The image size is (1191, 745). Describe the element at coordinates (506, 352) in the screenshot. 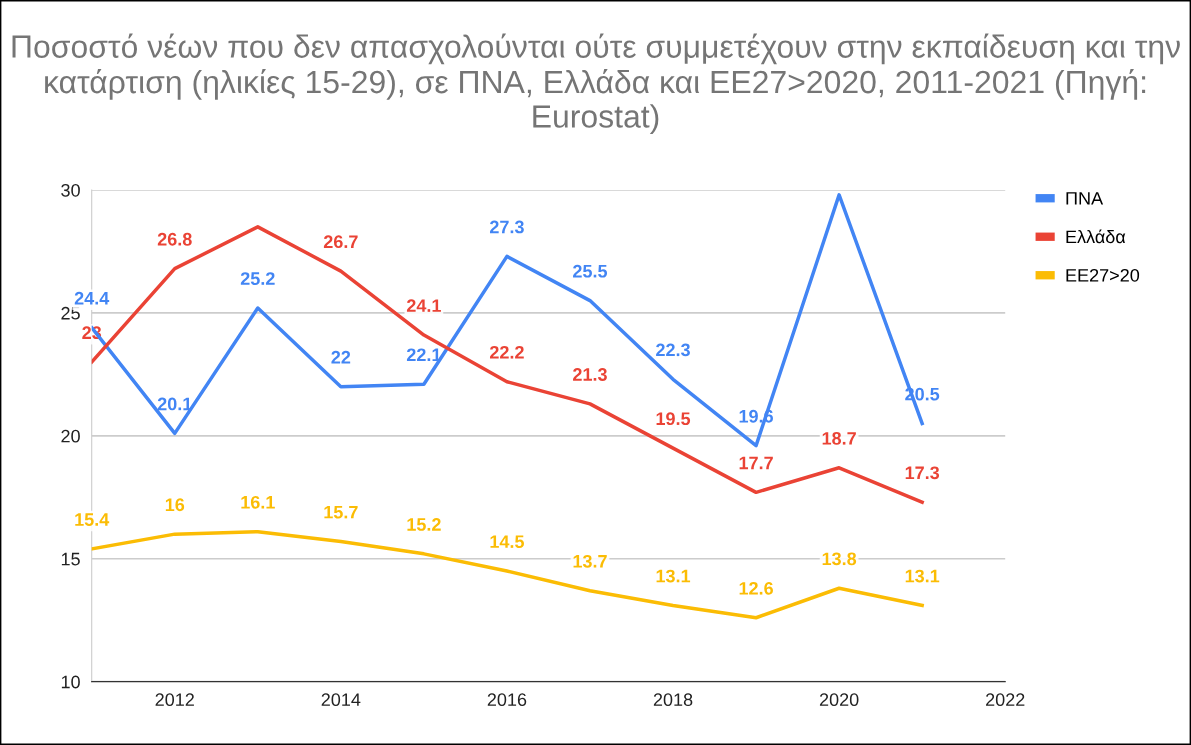

I see `data-label: 22.2` at that location.